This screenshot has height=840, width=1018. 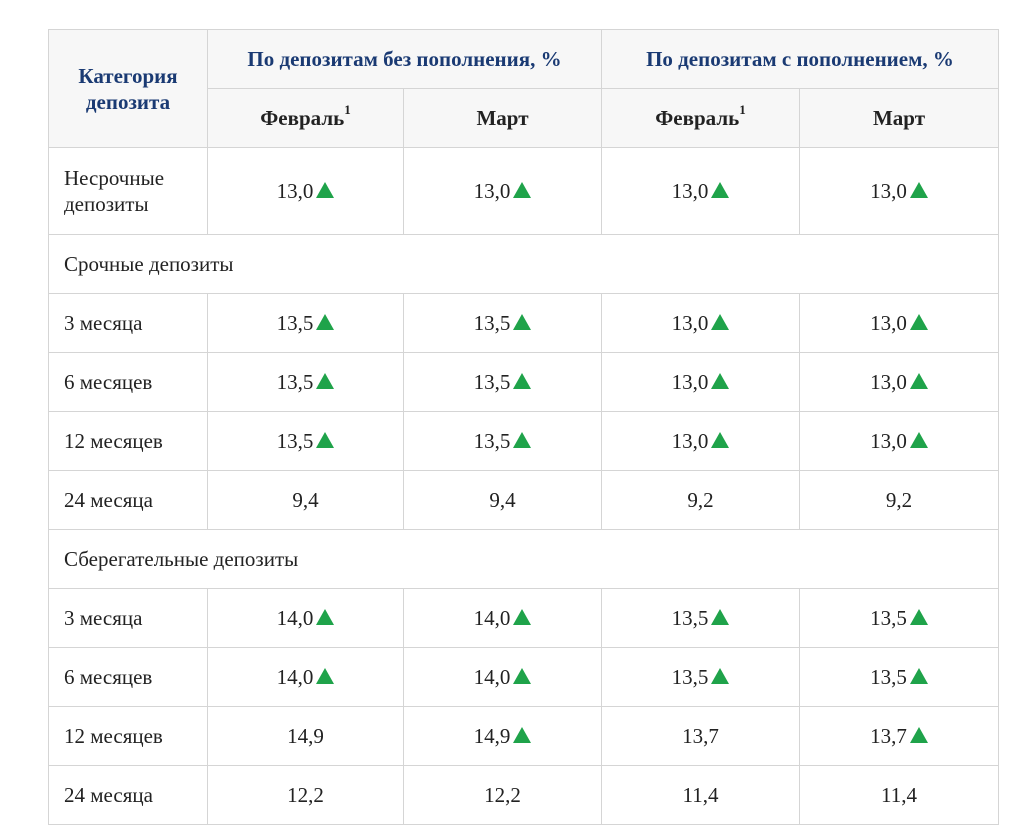 I want to click on table-row: 6 месяцев 14,0 14,0 13,5 13,5, so click(x=523, y=677).